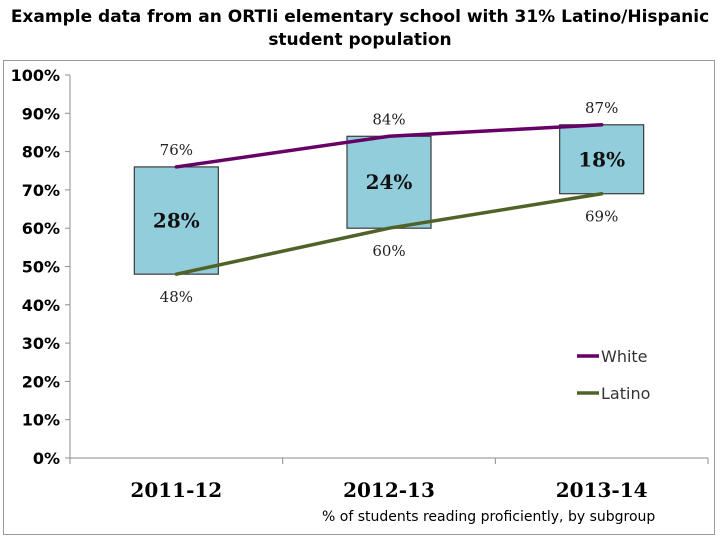 This screenshot has width=720, height=540. Describe the element at coordinates (389, 233) in the screenshot. I see `series-line-latino` at that location.